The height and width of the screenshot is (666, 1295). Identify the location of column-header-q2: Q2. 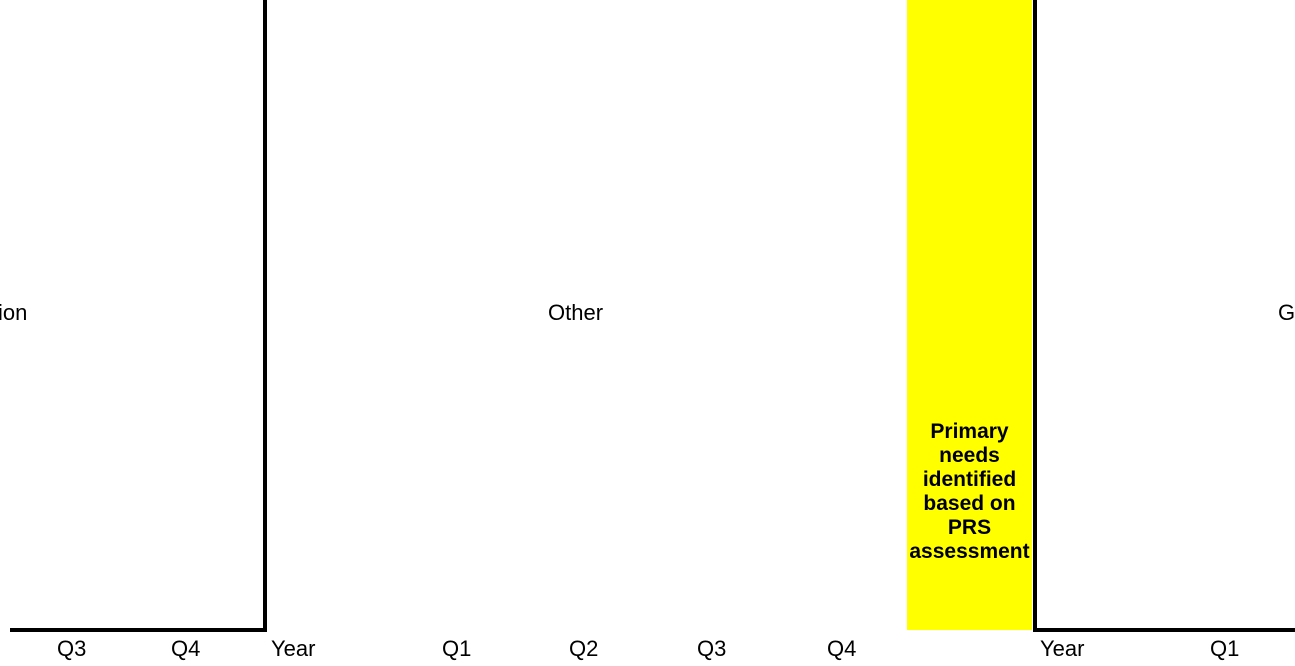
(584, 648).